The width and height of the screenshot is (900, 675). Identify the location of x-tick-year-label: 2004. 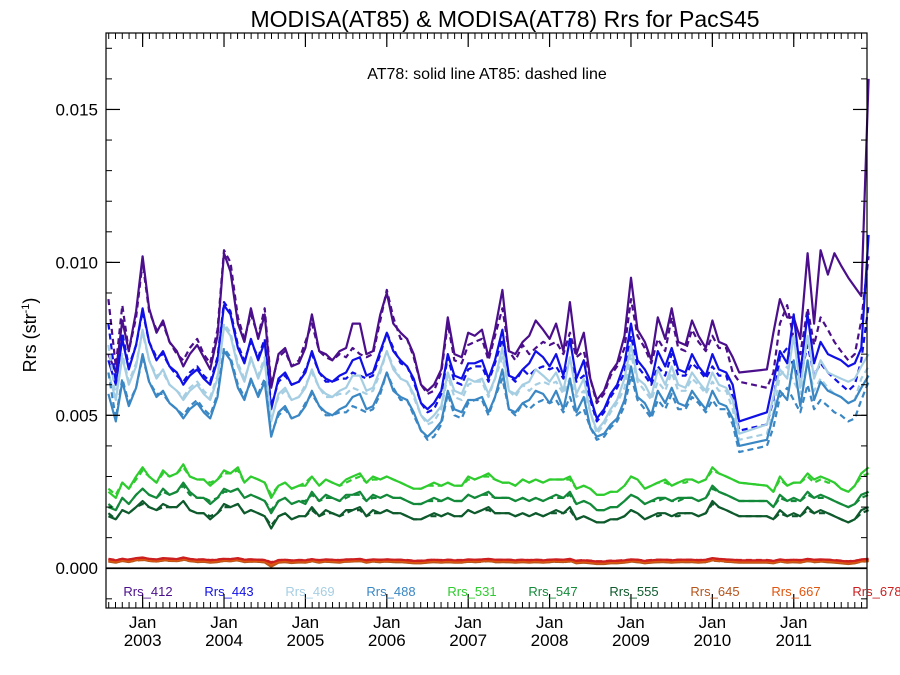
(224, 640).